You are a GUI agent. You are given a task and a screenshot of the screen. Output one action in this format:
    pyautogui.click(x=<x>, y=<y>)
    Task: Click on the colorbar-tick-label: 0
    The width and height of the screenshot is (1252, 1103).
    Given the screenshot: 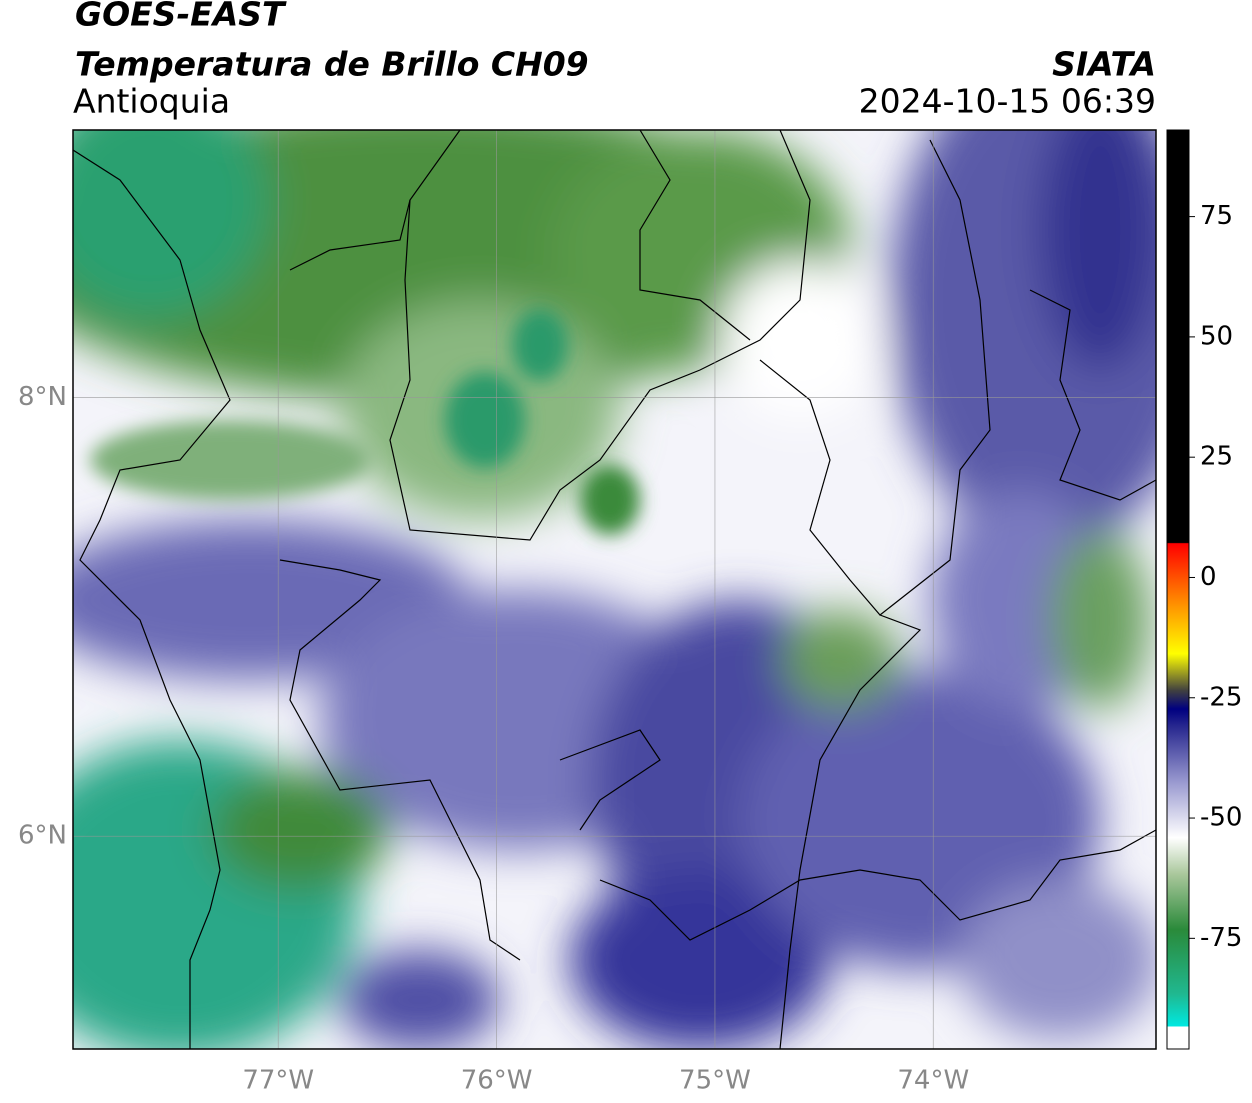 What is the action you would take?
    pyautogui.click(x=1208, y=577)
    